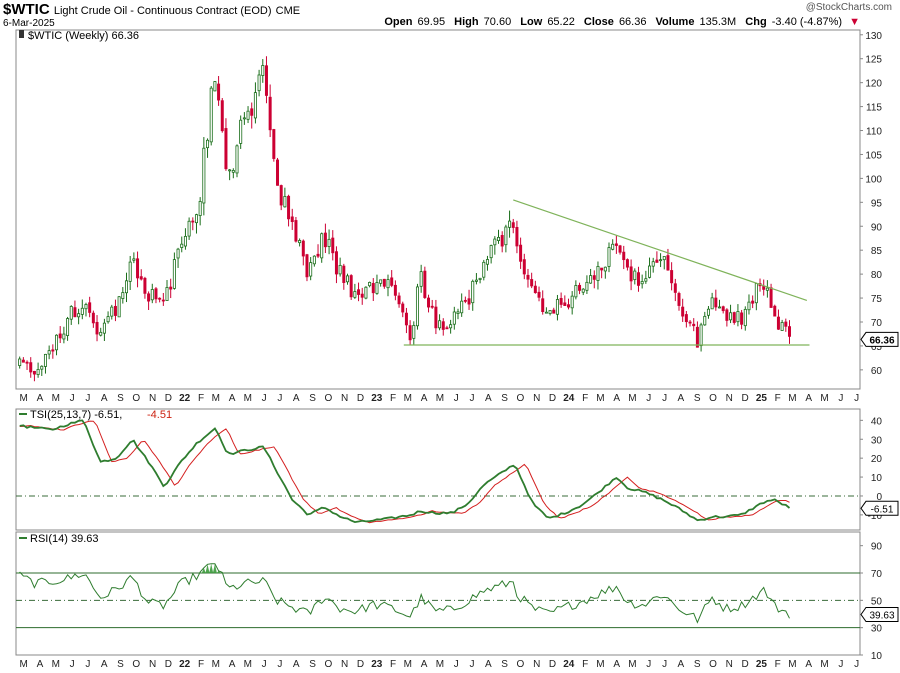 The height and width of the screenshot is (673, 900). Describe the element at coordinates (873, 36) in the screenshot. I see `price-axis-tick-label: 130` at that location.